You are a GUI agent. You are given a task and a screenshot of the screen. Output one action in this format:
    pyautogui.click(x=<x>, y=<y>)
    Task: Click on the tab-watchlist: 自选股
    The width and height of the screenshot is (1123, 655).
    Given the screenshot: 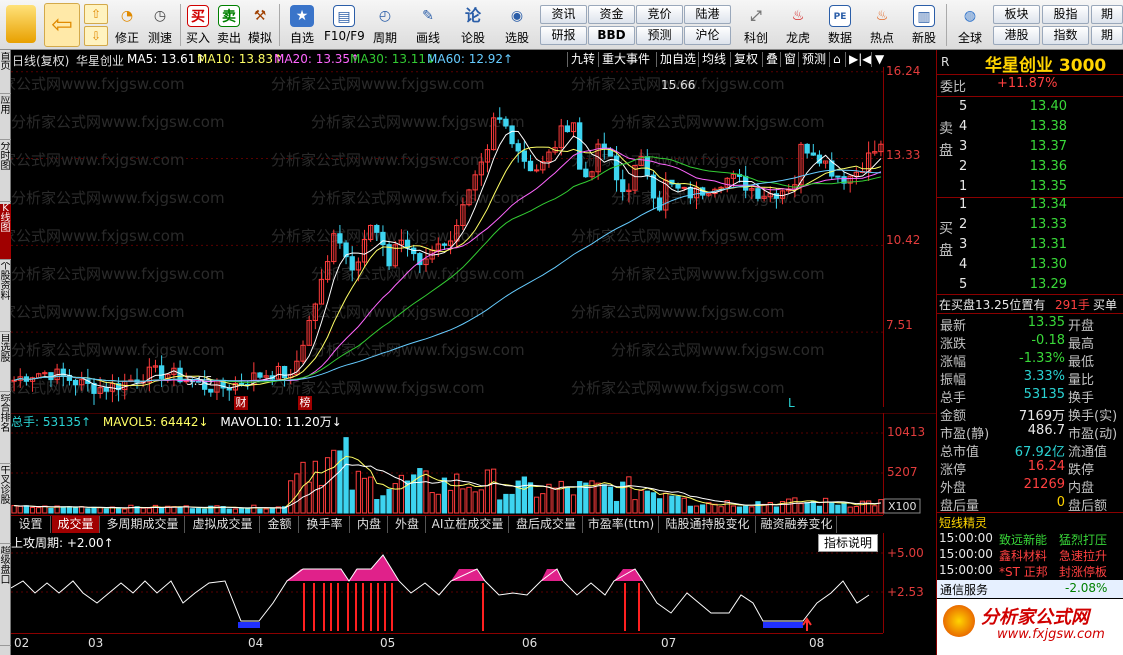 What is the action you would take?
    pyautogui.click(x=5, y=363)
    